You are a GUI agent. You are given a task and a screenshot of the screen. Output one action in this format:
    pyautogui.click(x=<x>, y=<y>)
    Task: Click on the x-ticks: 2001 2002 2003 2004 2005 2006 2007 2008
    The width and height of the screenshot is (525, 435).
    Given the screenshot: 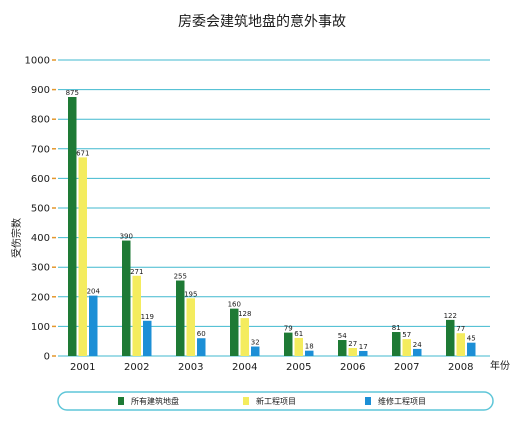 What is the action you would take?
    pyautogui.click(x=271, y=367)
    